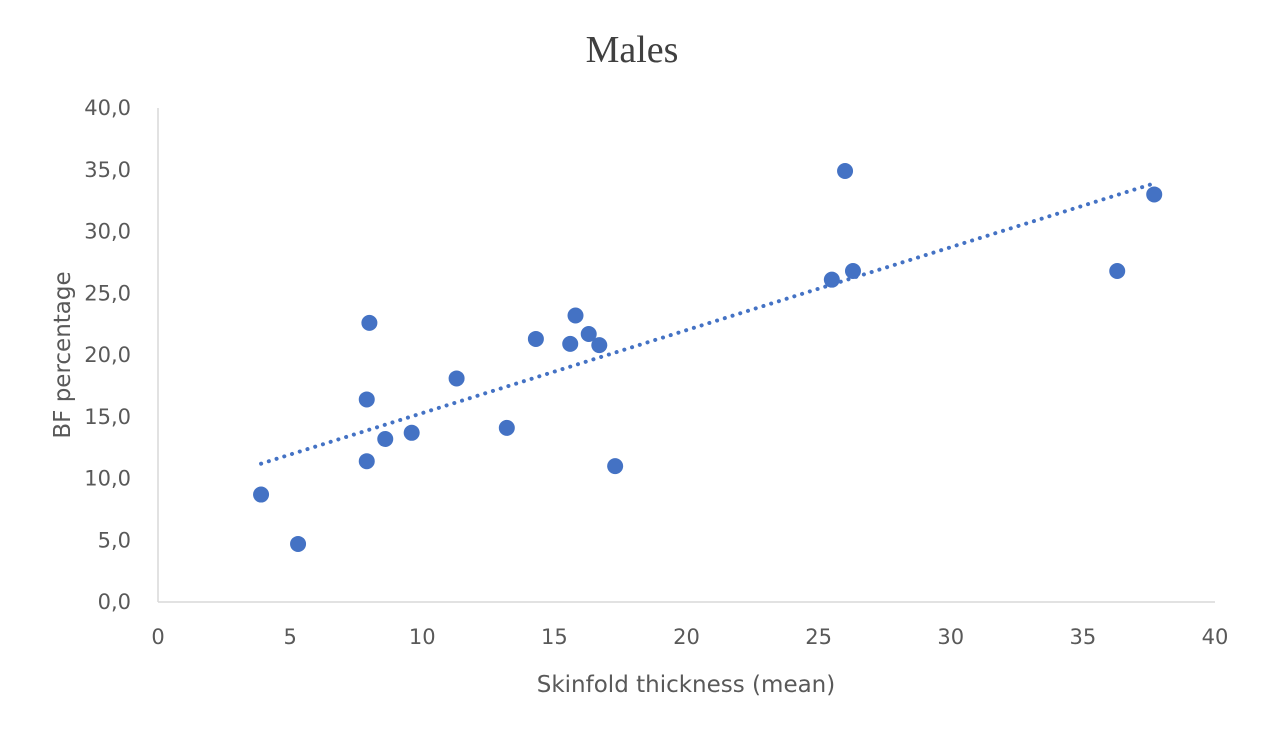  What do you see at coordinates (114, 602) in the screenshot?
I see `y-tick-label: 0,0` at bounding box center [114, 602].